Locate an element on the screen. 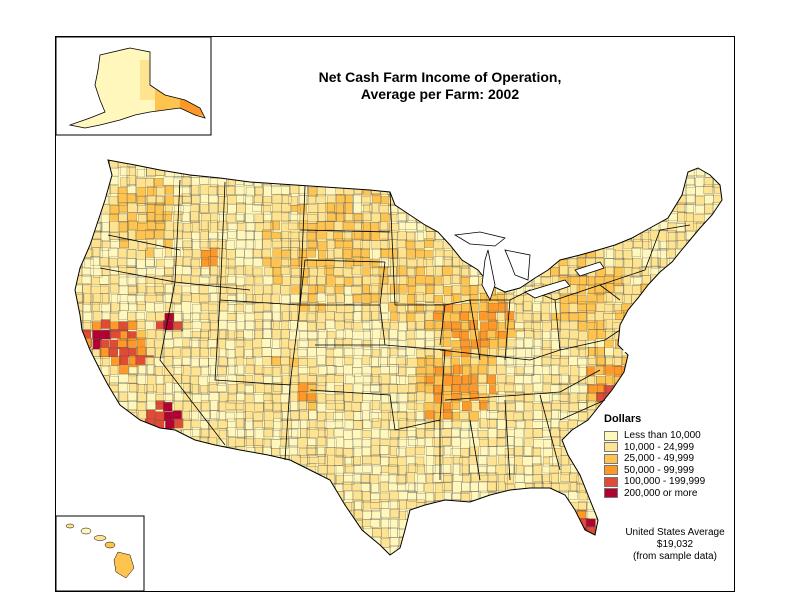 Image resolution: width=792 pixels, height=612 pixels. legend-item: 100,000 - 199,999 is located at coordinates (674, 482).